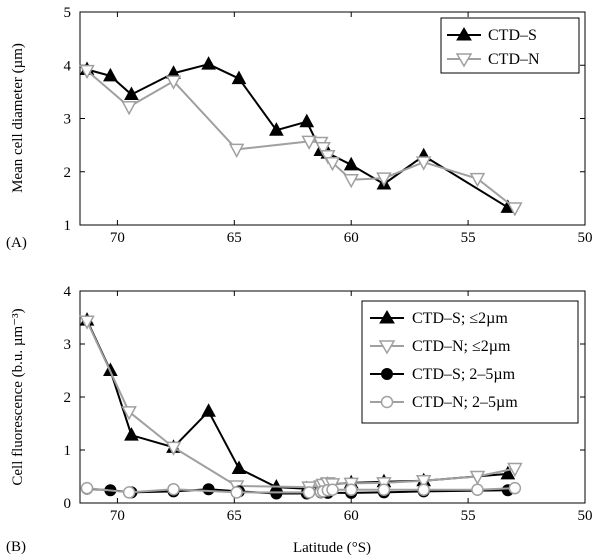  Describe the element at coordinates (68, 504) in the screenshot. I see `y-tick-label-0: 0` at that location.